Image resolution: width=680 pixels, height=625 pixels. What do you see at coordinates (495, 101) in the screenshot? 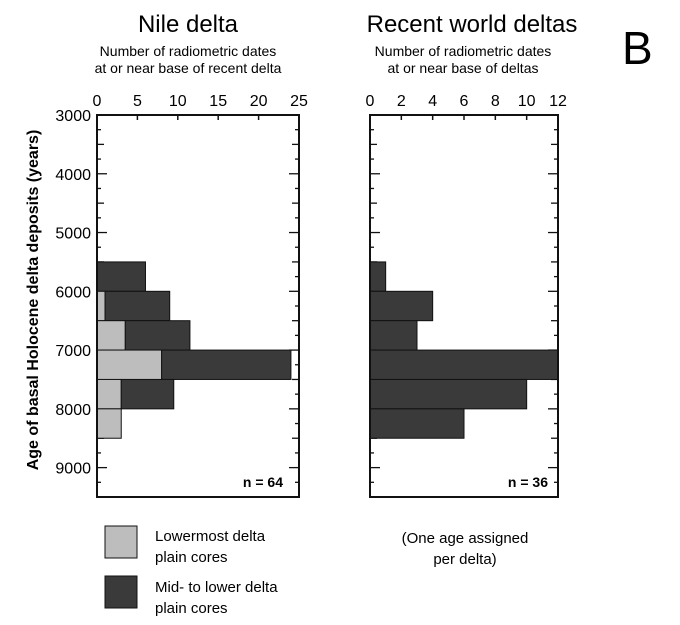
I see `x-tick-label: 8` at bounding box center [495, 101].